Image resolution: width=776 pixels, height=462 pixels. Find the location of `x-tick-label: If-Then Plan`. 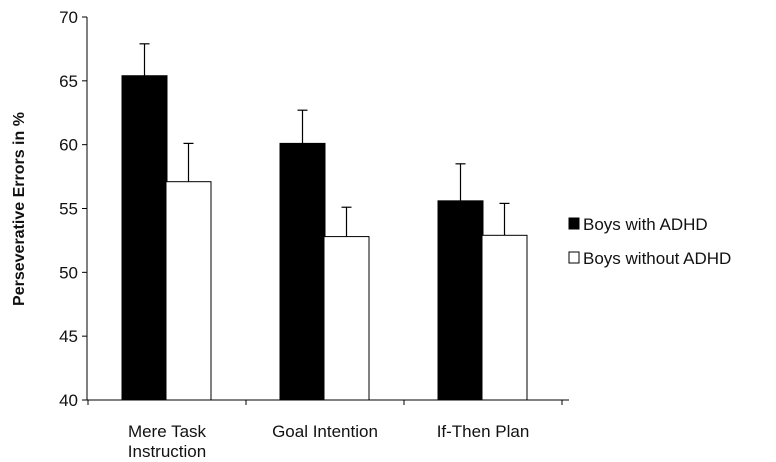

x-tick-label: If-Then Plan is located at coordinates (483, 431).